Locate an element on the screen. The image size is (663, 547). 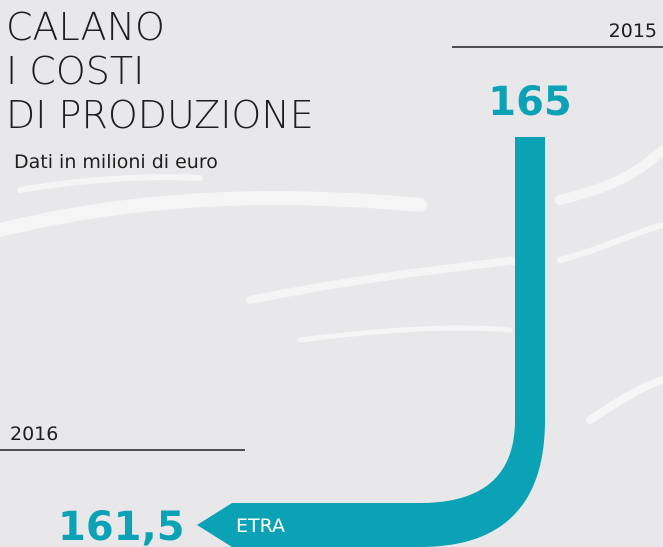
title-line: CALANO is located at coordinates (85, 27).